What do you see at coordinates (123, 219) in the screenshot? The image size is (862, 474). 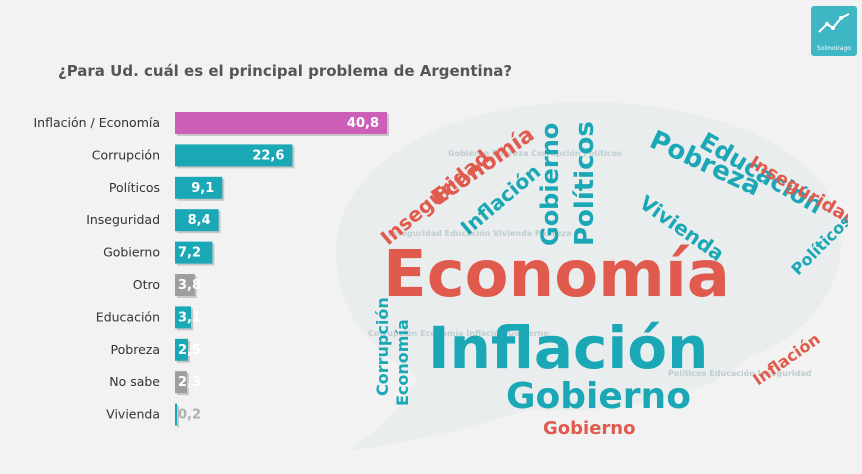 I see `category-label: Inseguridad` at bounding box center [123, 219].